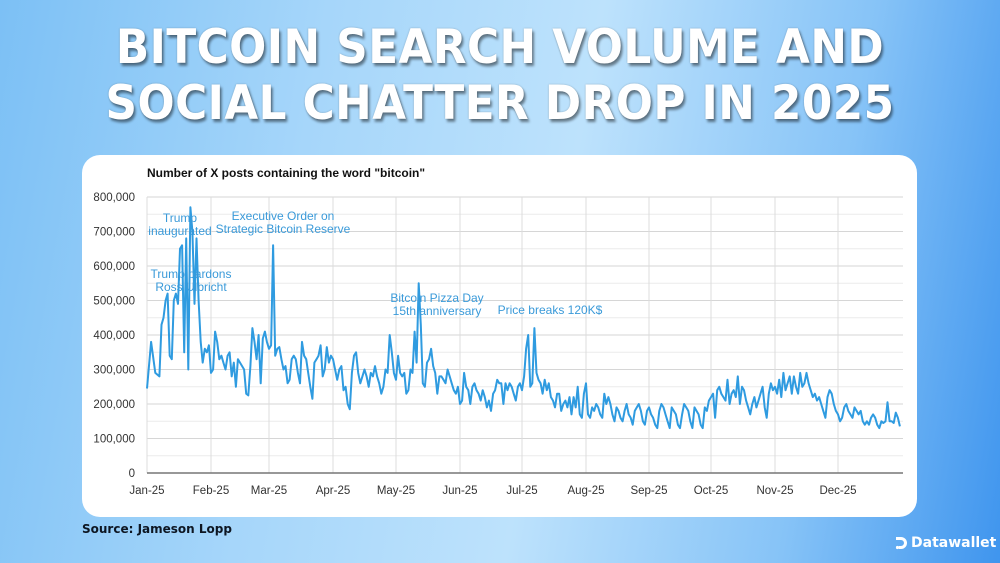 This screenshot has width=1000, height=563. What do you see at coordinates (436, 298) in the screenshot?
I see `chart-annotation: Bitcoin Pizza Day` at bounding box center [436, 298].